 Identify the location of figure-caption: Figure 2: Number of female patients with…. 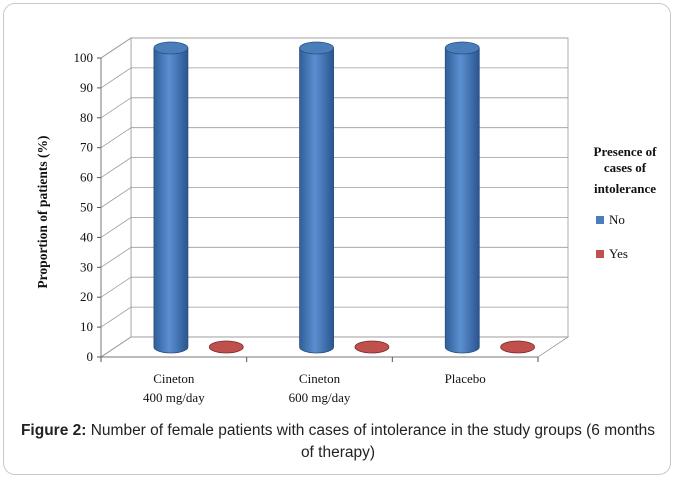
(338, 442).